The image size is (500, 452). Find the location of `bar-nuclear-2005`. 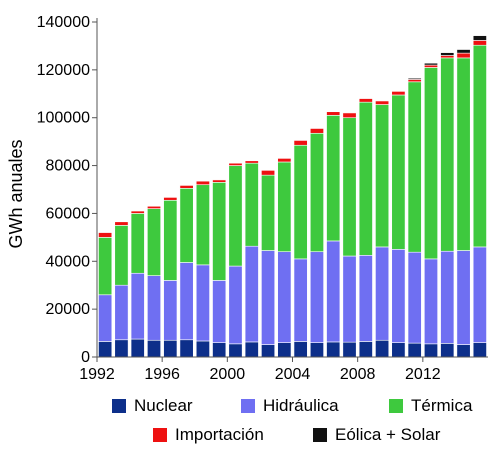

bar-nuclear-2005 is located at coordinates (316, 350).